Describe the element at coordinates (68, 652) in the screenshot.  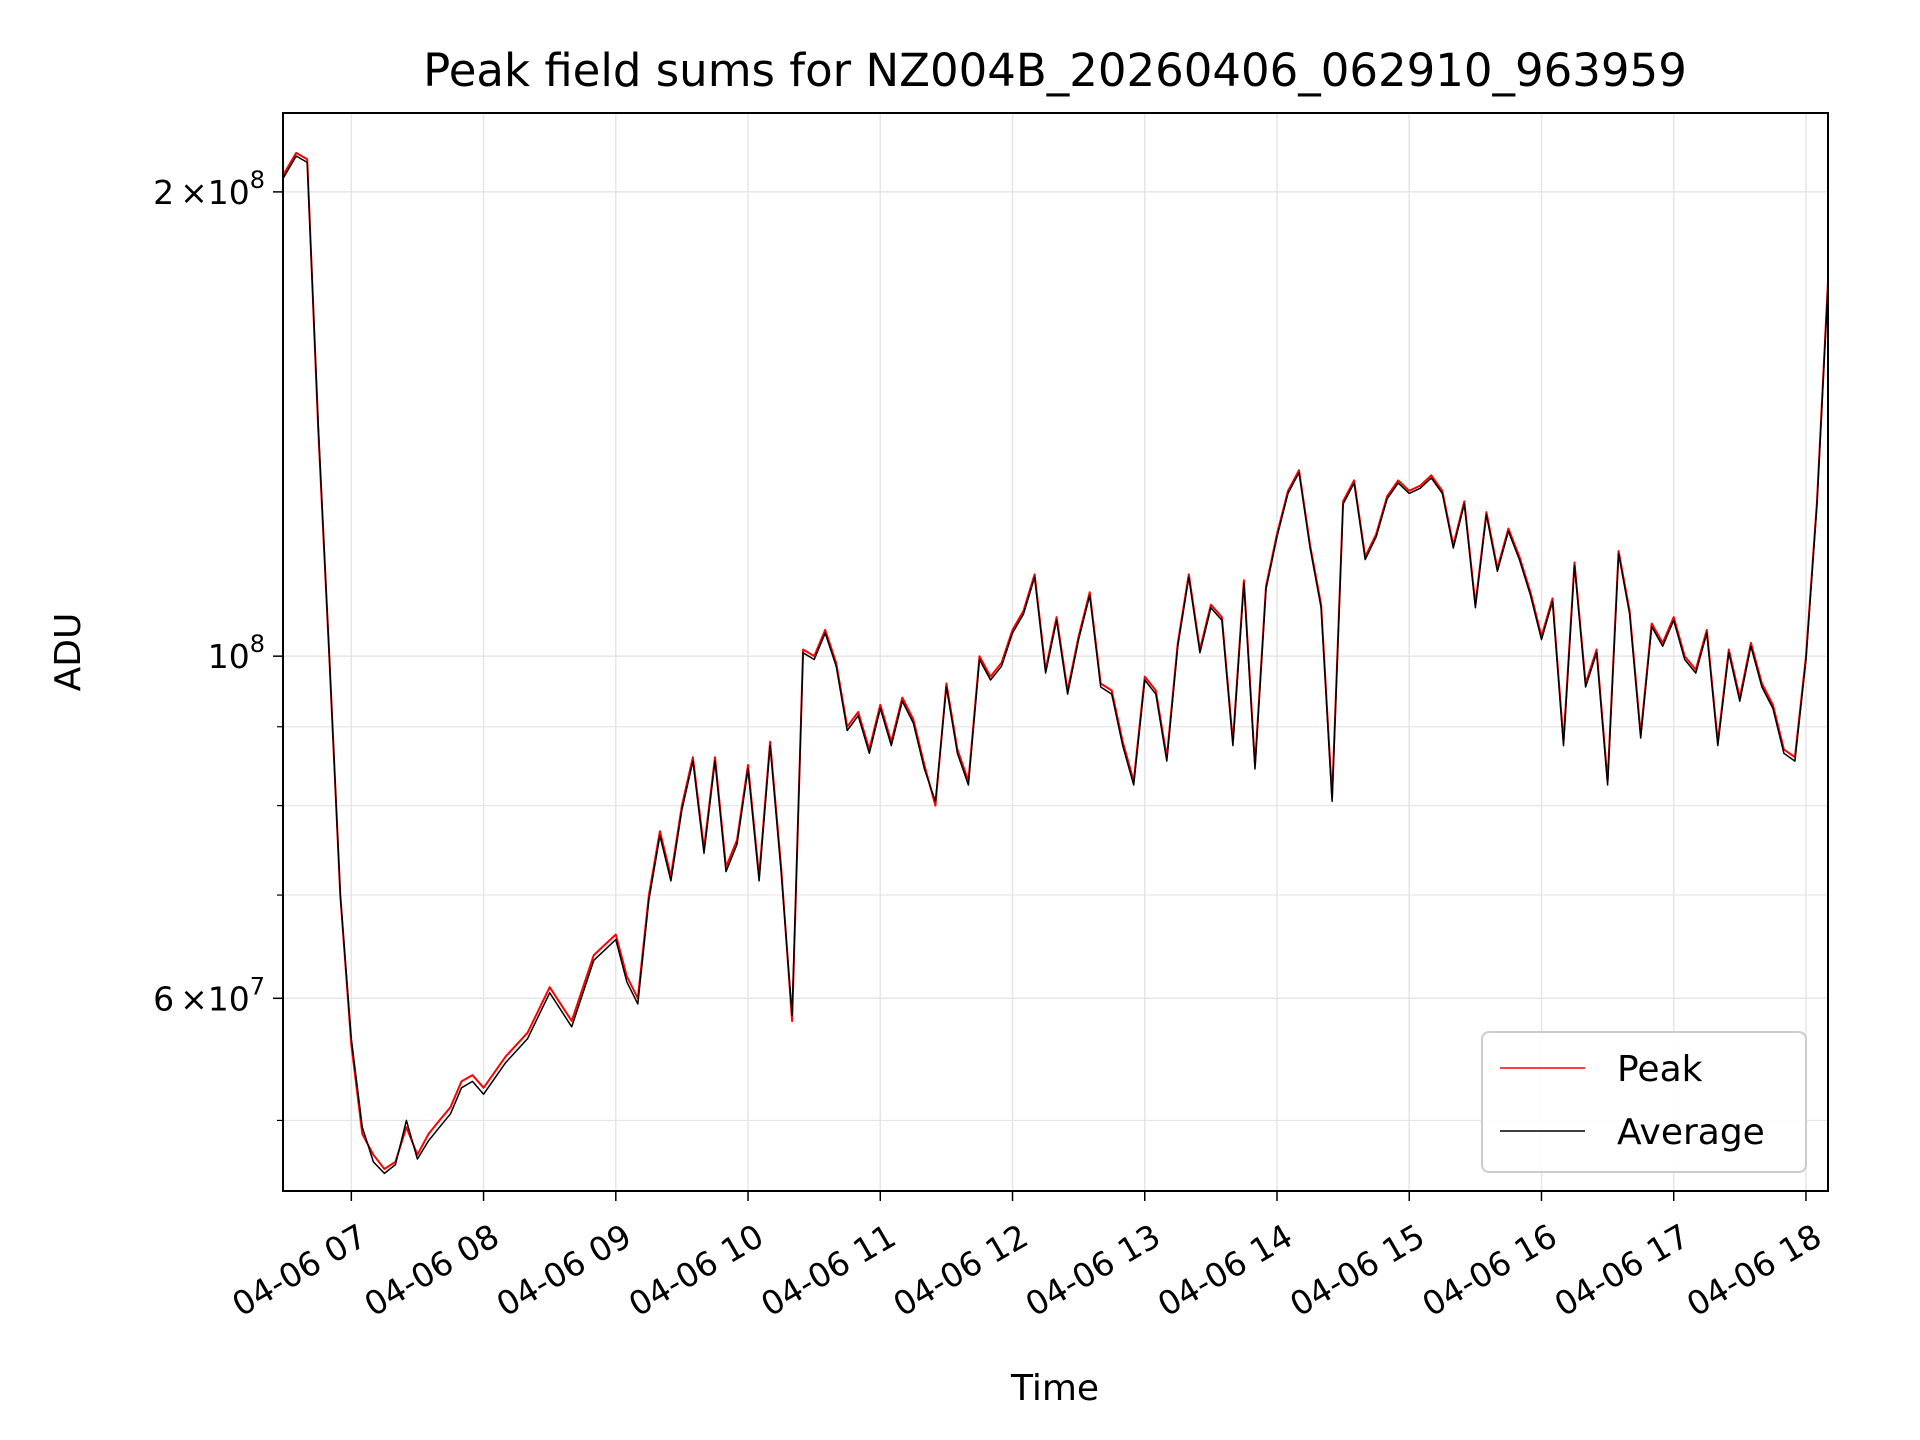
I see `y-axis-label: ADU` at that location.